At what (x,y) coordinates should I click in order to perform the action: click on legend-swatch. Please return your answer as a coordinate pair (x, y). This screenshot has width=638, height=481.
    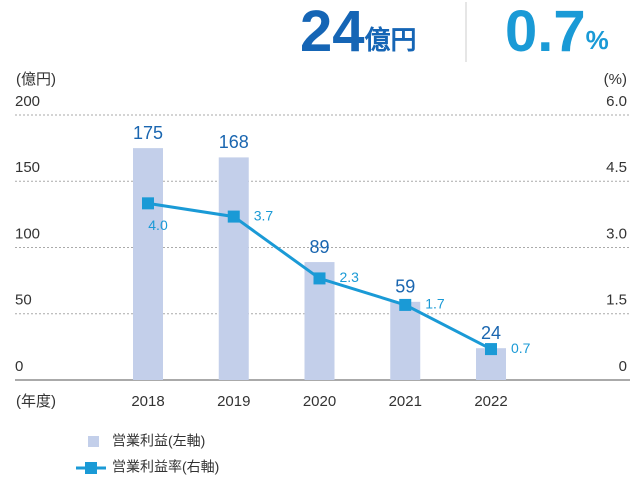
    Looking at the image, I should click on (93, 441).